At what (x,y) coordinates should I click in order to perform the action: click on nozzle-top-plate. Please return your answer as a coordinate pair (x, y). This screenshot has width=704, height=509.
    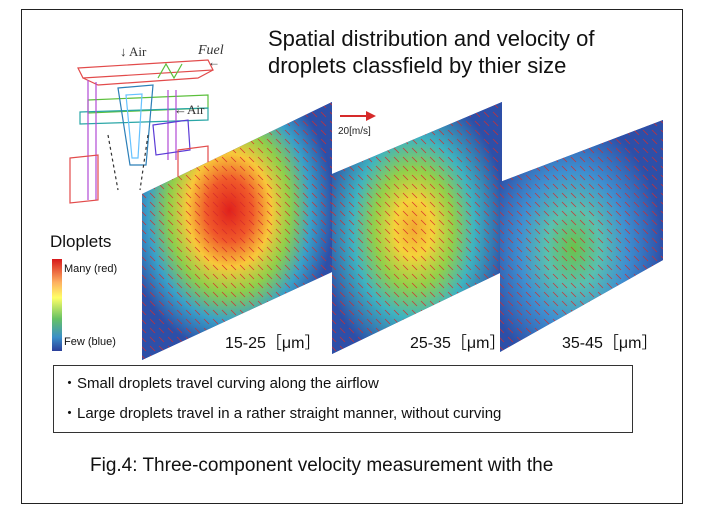
    Looking at the image, I should click on (145, 69).